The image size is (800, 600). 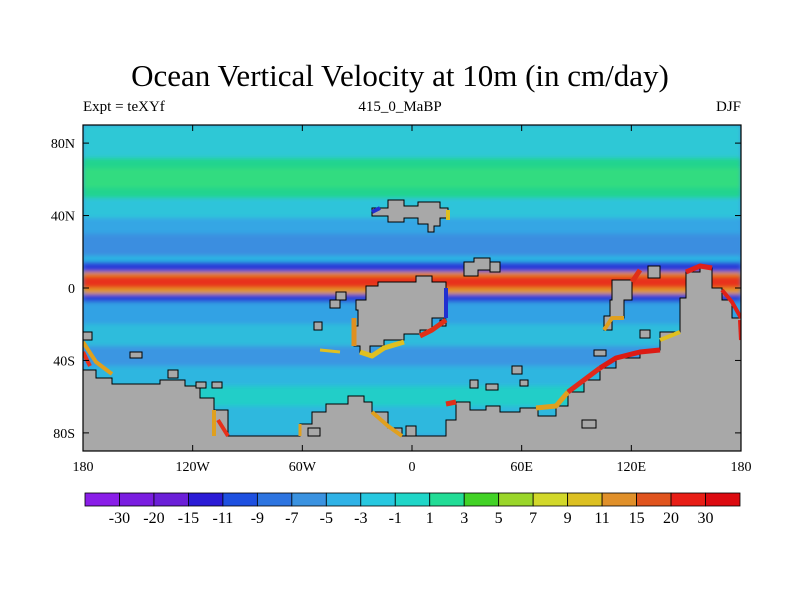 What do you see at coordinates (63, 217) in the screenshot?
I see `y-tick-label: 40N` at bounding box center [63, 217].